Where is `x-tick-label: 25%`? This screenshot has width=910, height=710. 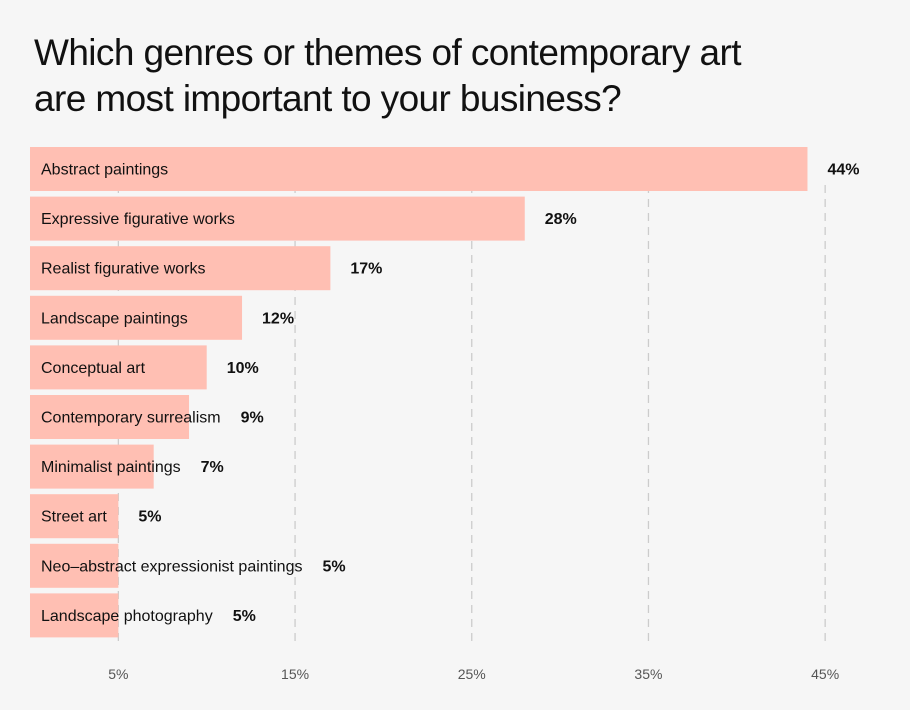 x-tick-label: 25% is located at coordinates (472, 674).